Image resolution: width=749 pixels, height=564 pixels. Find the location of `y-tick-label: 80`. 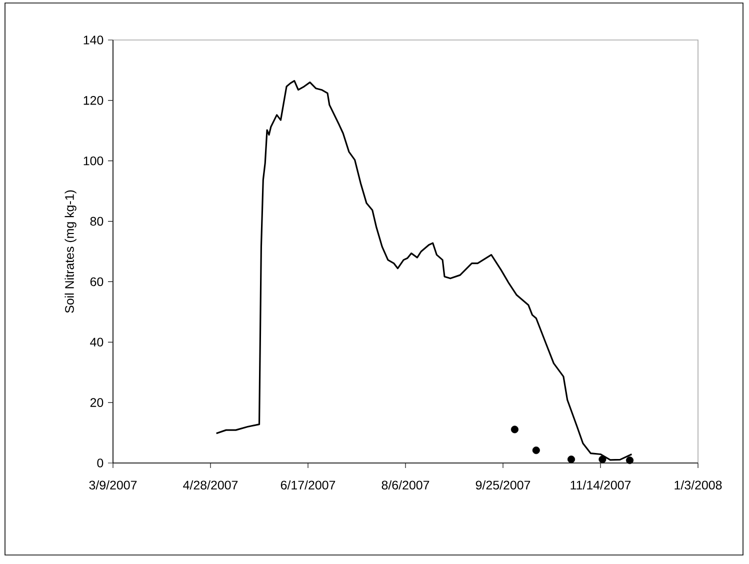

y-tick-label: 80 is located at coordinates (97, 221).